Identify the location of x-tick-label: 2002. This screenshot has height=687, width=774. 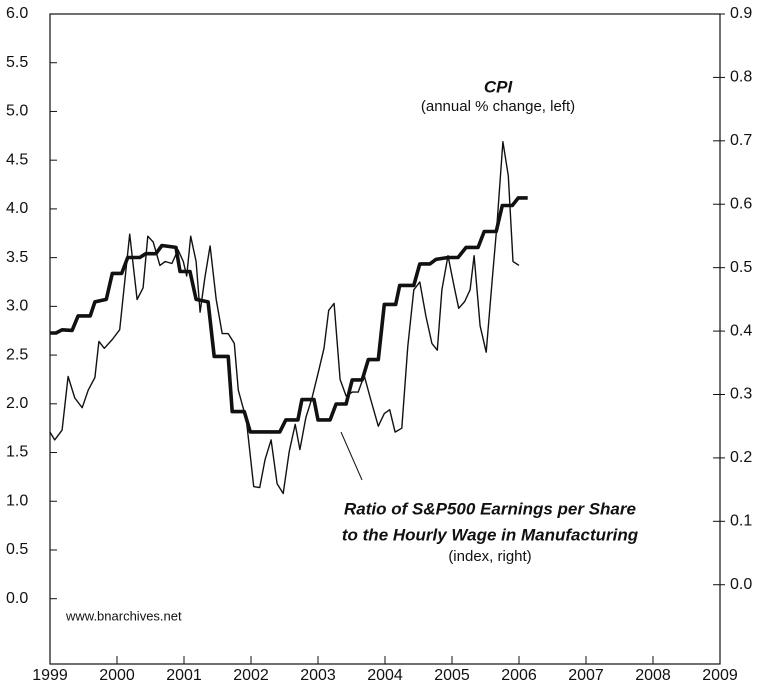
(251, 675).